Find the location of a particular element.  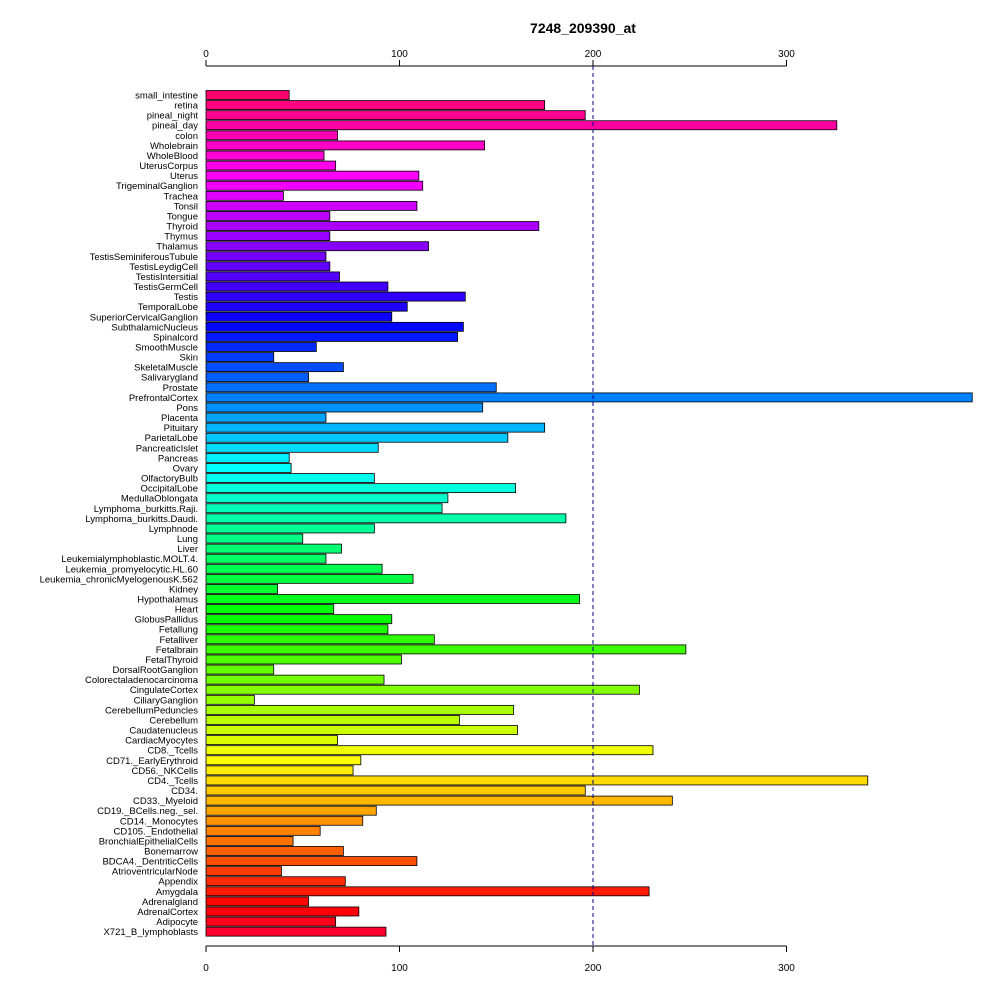

category-label: Pancreas is located at coordinates (178, 458).